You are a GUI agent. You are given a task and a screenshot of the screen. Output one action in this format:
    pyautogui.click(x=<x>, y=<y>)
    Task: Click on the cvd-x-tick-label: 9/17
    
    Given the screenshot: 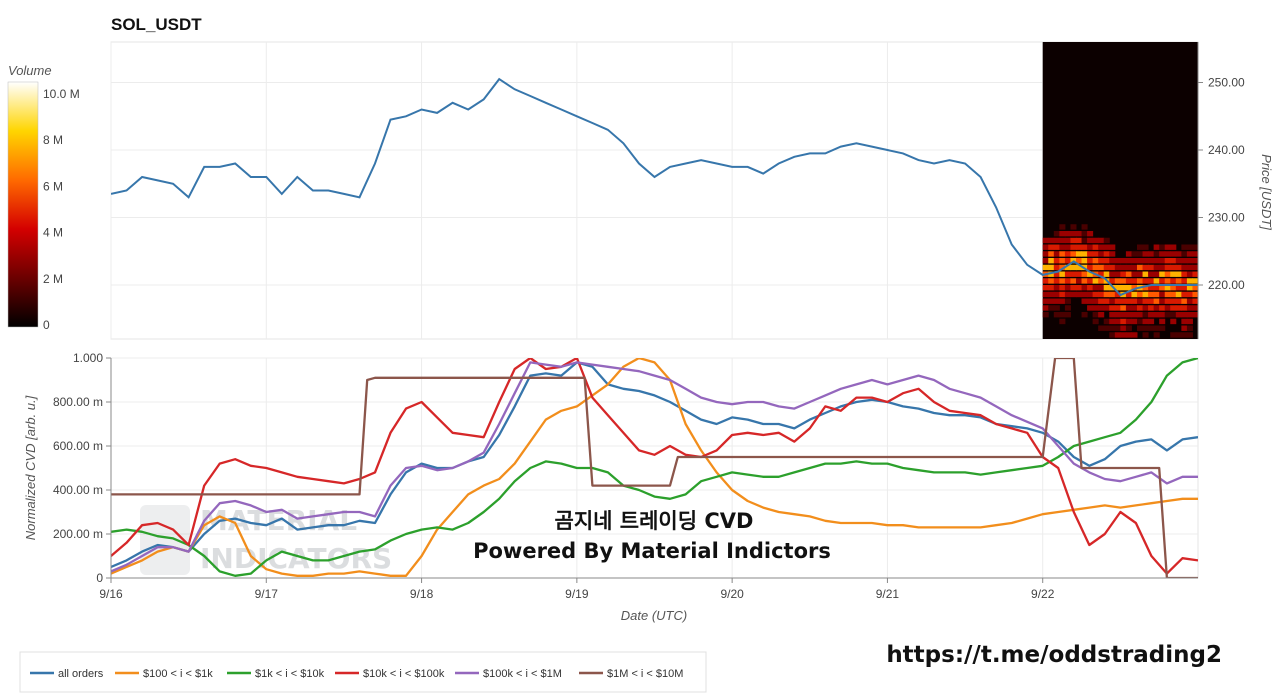 What is the action you would take?
    pyautogui.click(x=267, y=594)
    